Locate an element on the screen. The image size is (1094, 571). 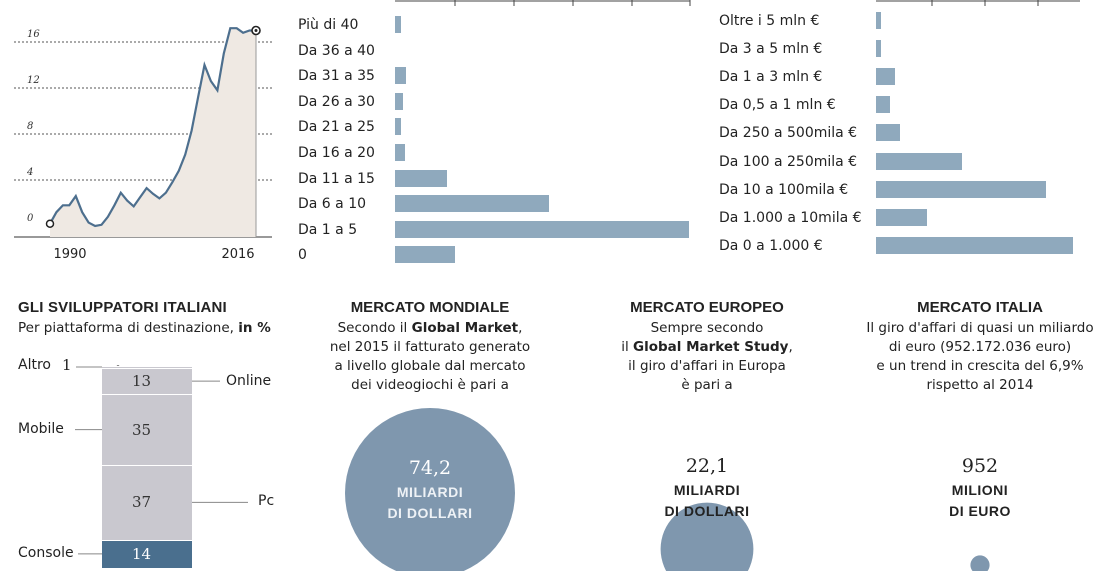
stack-value-altro: 1 is located at coordinates (67, 365).